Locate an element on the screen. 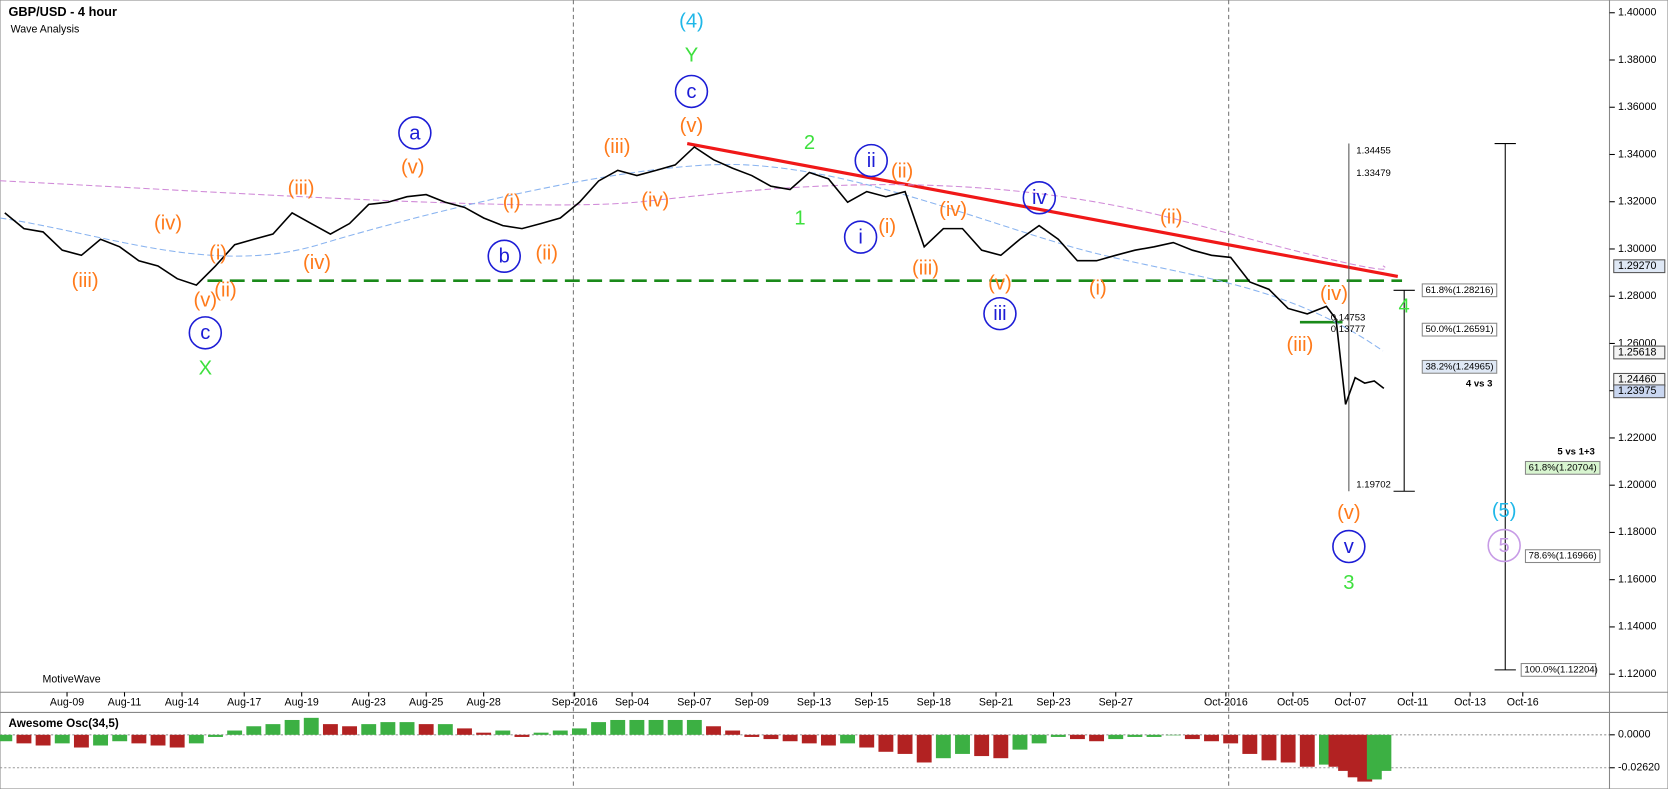 The height and width of the screenshot is (789, 1668). price-marker-label: 1.25618 is located at coordinates (1637, 352).